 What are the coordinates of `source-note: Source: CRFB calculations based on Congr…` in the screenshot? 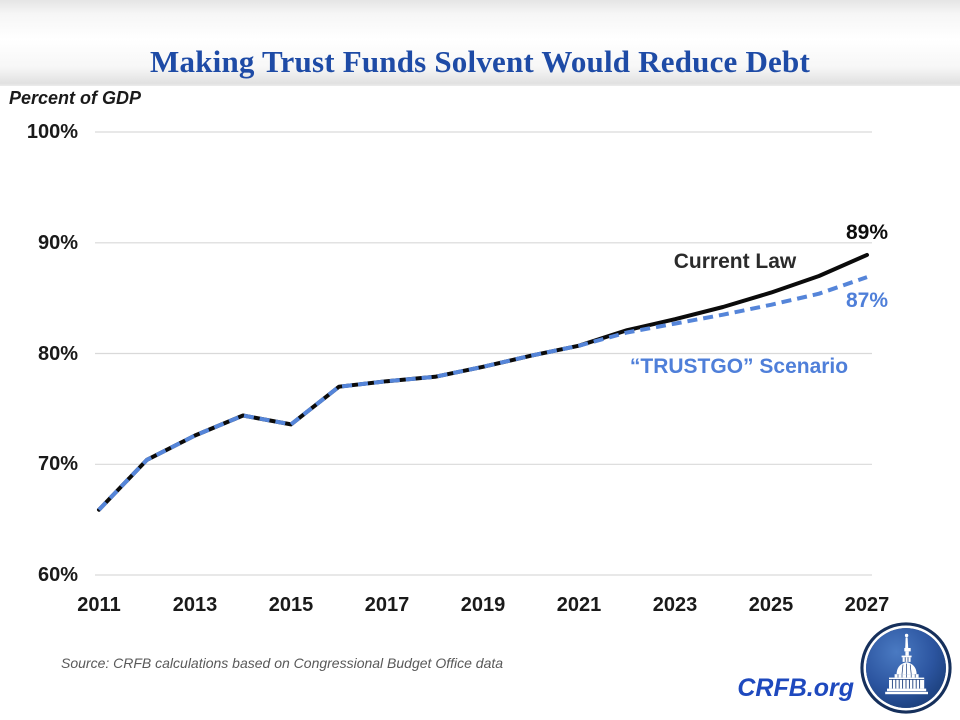 It's located at (282, 663).